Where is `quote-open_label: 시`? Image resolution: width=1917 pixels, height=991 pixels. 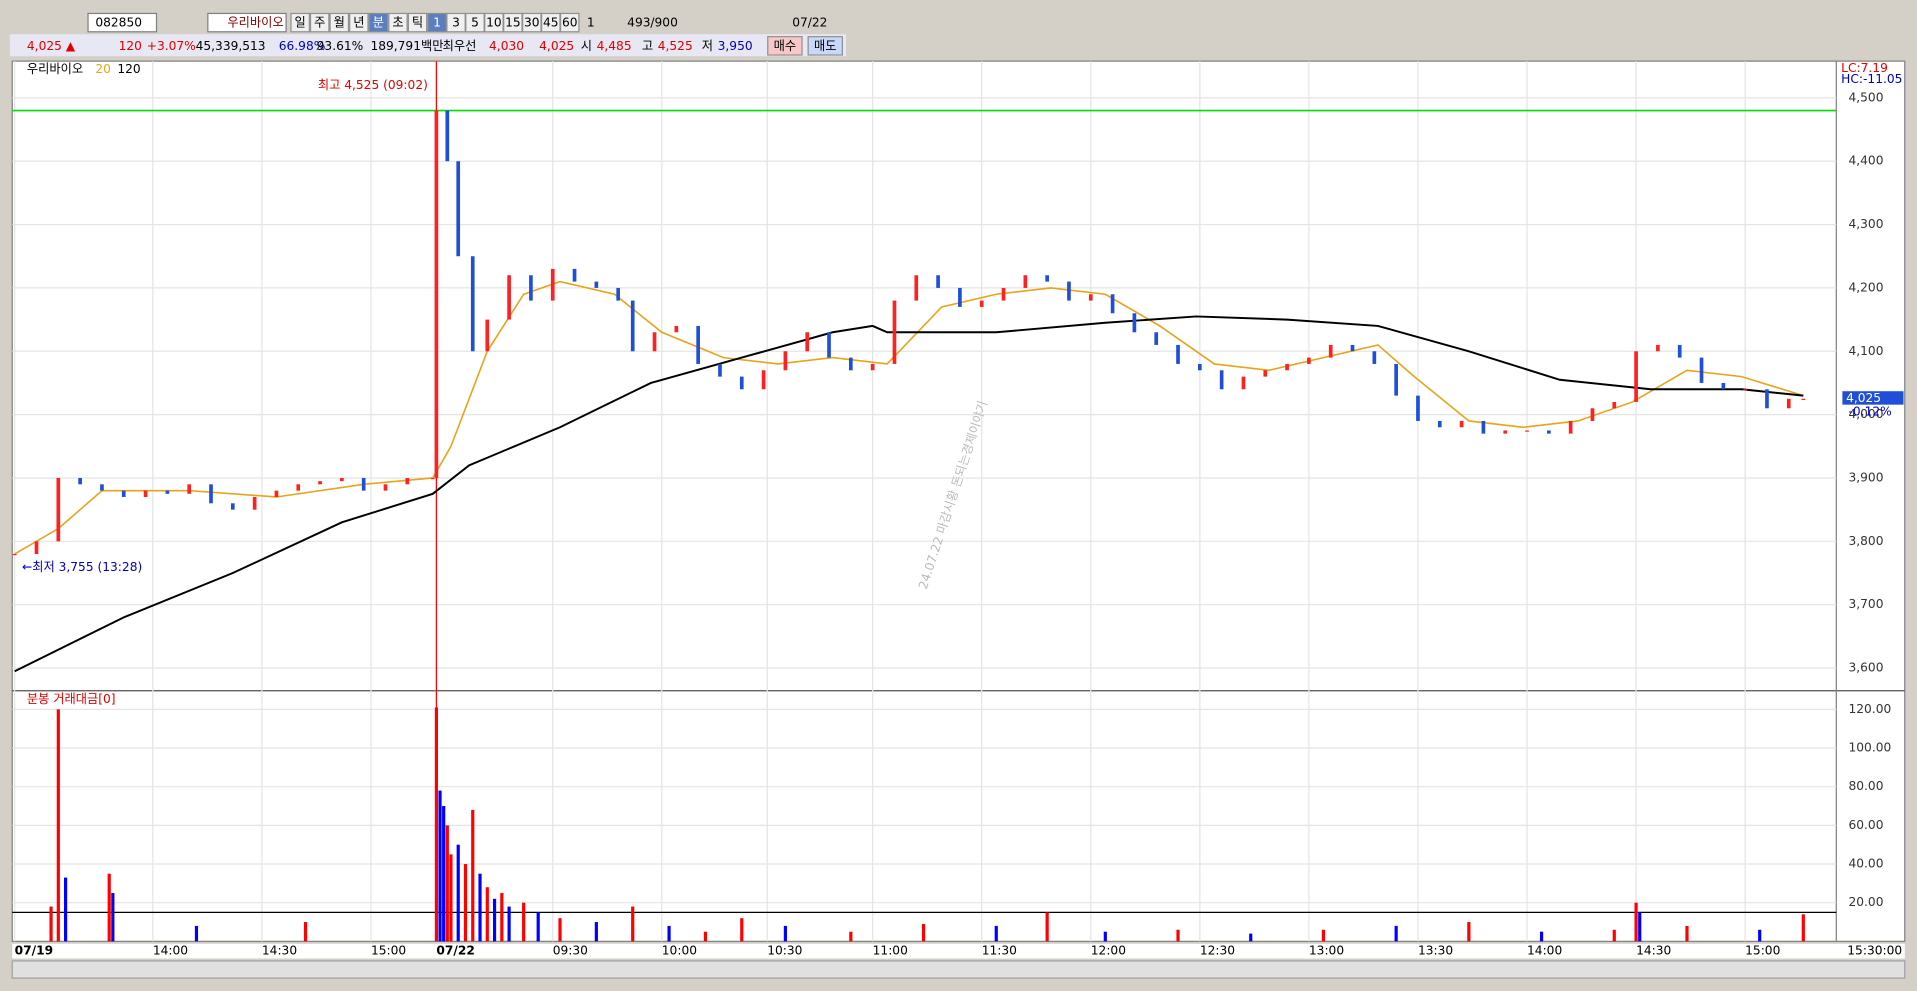 quote-open_label: 시 is located at coordinates (586, 46).